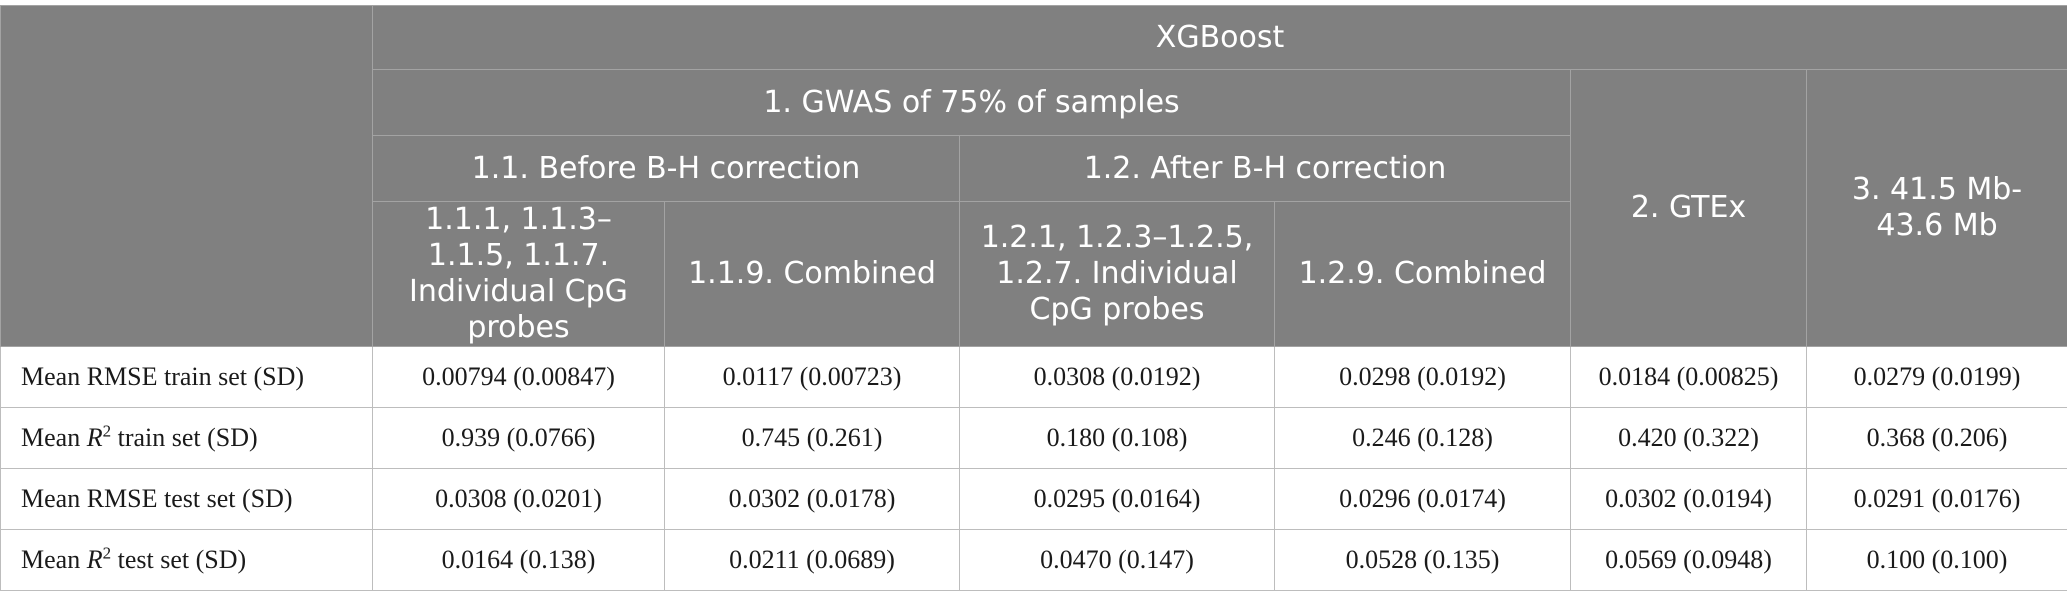 The width and height of the screenshot is (2067, 604). Describe the element at coordinates (1422, 499) in the screenshot. I see `table-cell: 0.0296 (0.0174)` at that location.